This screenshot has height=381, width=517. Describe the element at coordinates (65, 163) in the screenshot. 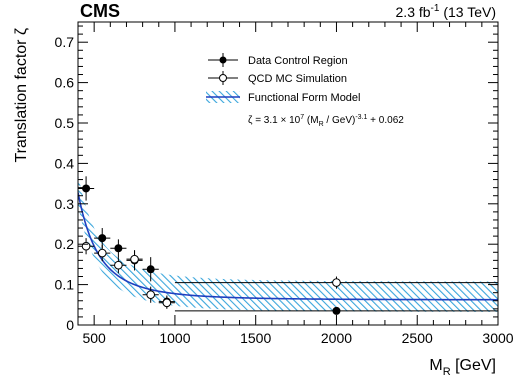

I see `y-tick-label: 0.4` at that location.